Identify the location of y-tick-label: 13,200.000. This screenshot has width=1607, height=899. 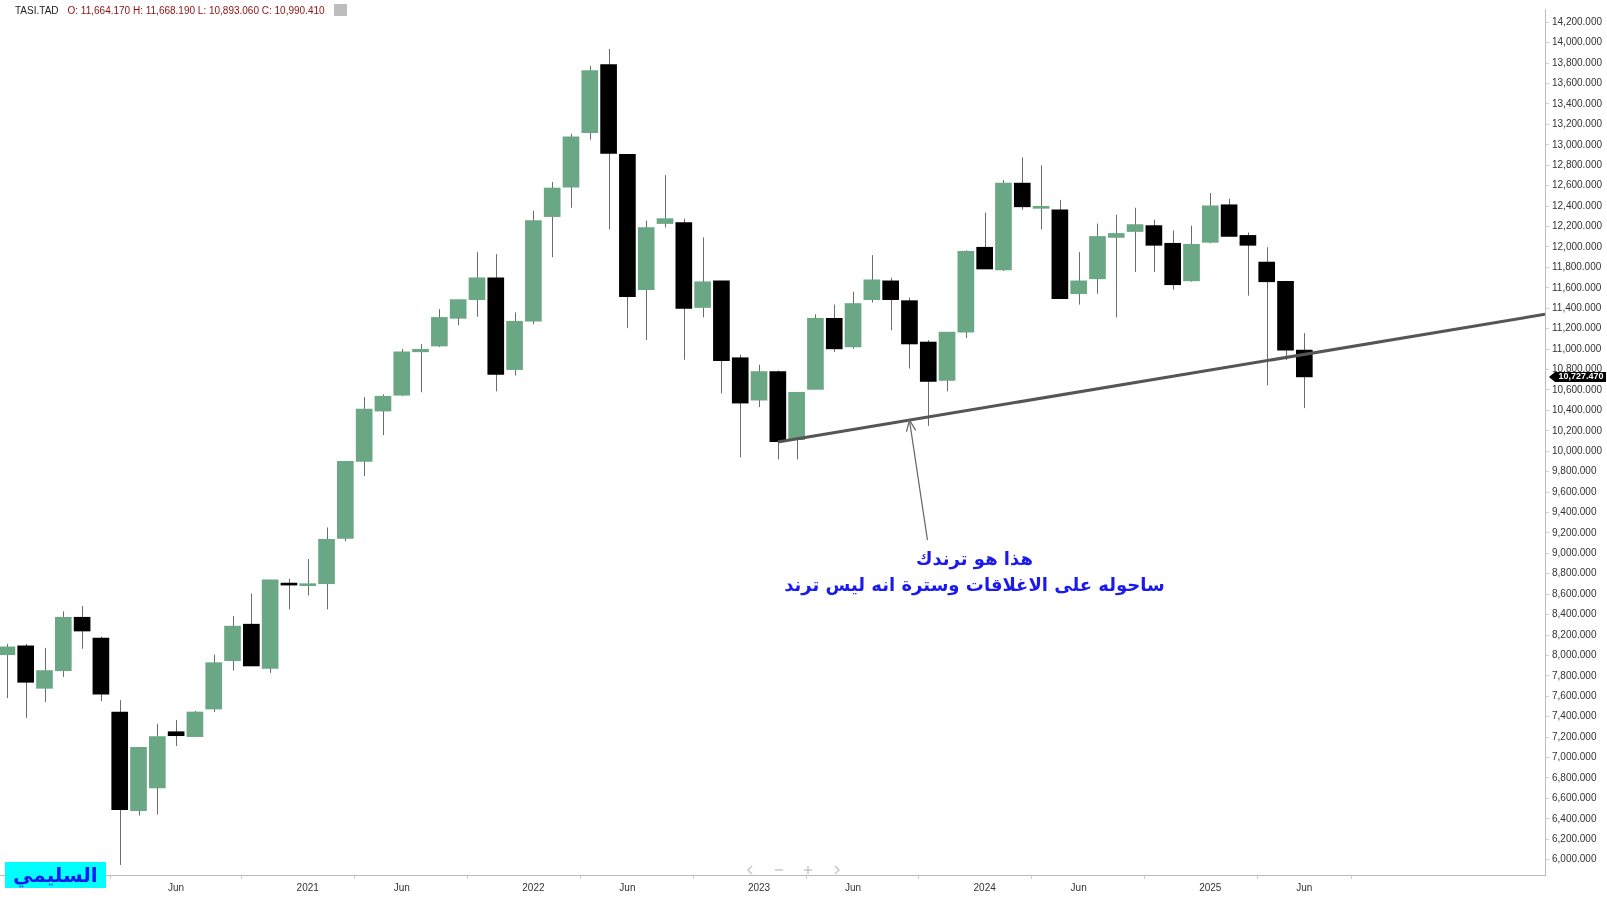
(1577, 124).